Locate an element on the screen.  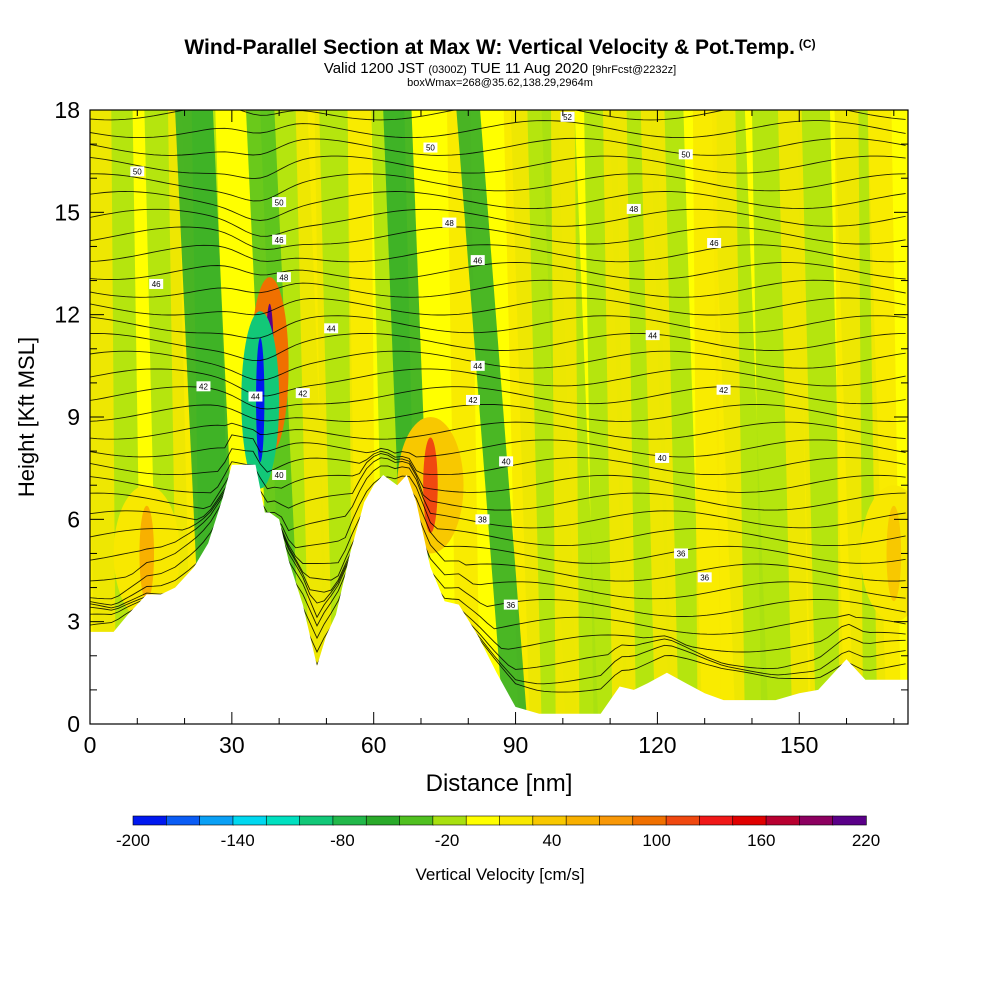
colorbar-tick-label: -20 is located at coordinates (447, 840).